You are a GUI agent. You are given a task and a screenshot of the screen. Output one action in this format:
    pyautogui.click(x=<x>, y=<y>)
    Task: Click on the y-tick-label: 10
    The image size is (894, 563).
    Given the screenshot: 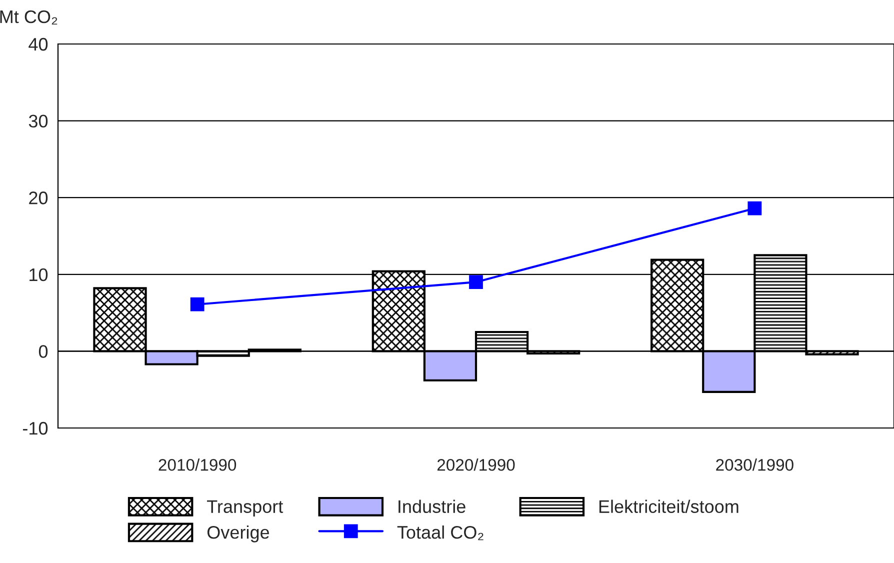 What is the action you would take?
    pyautogui.click(x=39, y=275)
    